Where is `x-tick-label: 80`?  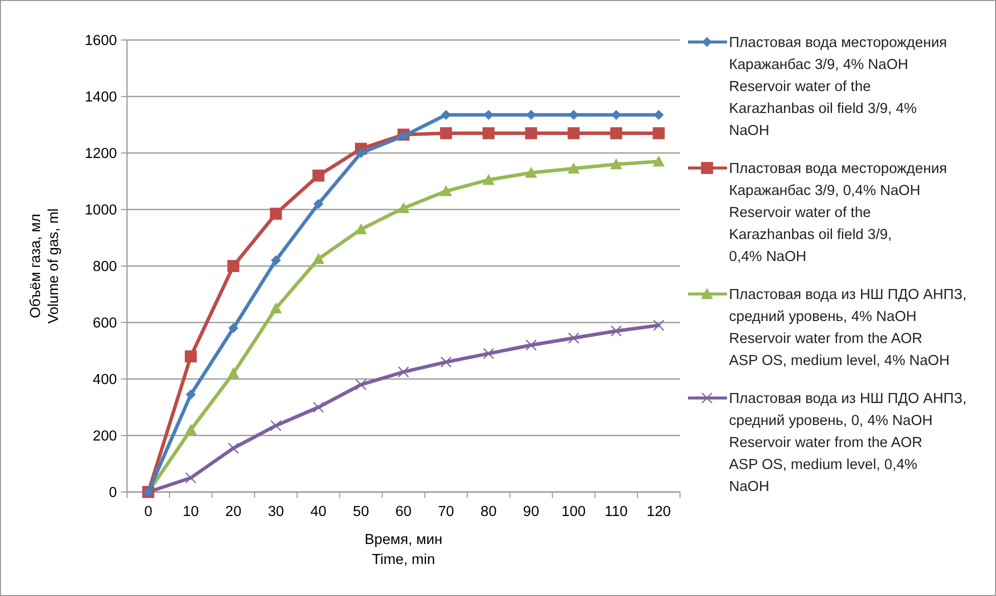 x-tick-label: 80 is located at coordinates (488, 512).